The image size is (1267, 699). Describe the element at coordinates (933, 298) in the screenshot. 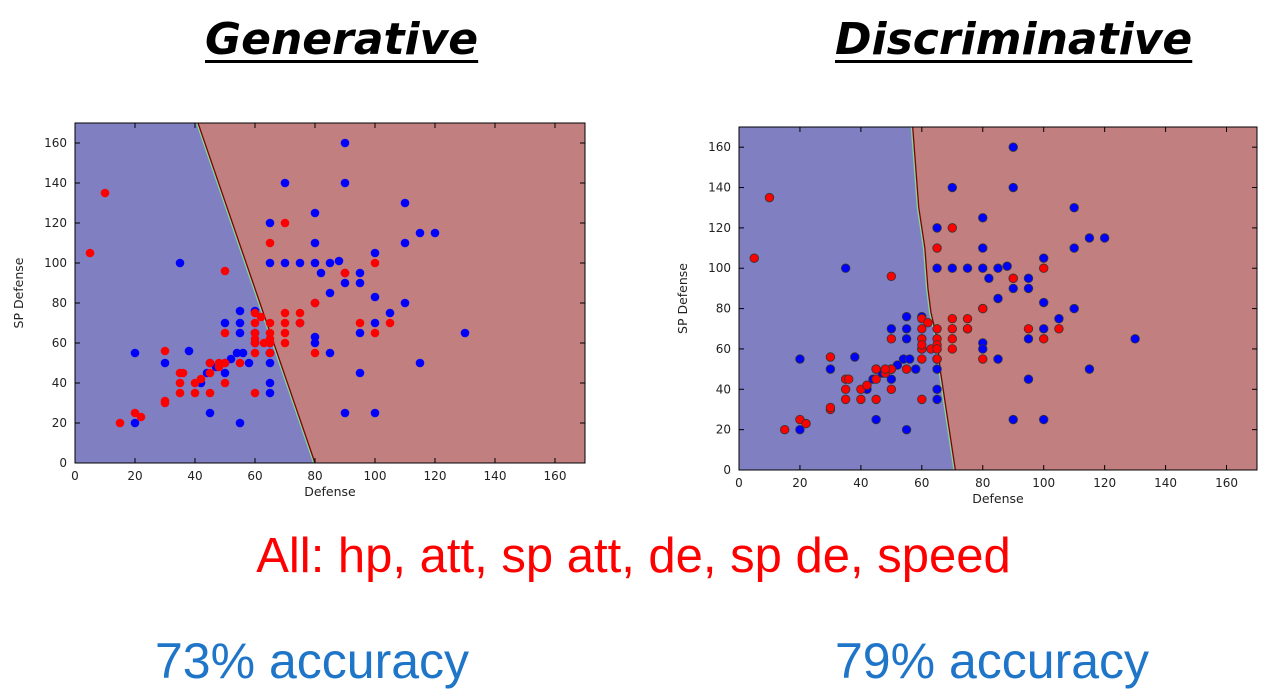

I see `decision-boundary-edge` at that location.